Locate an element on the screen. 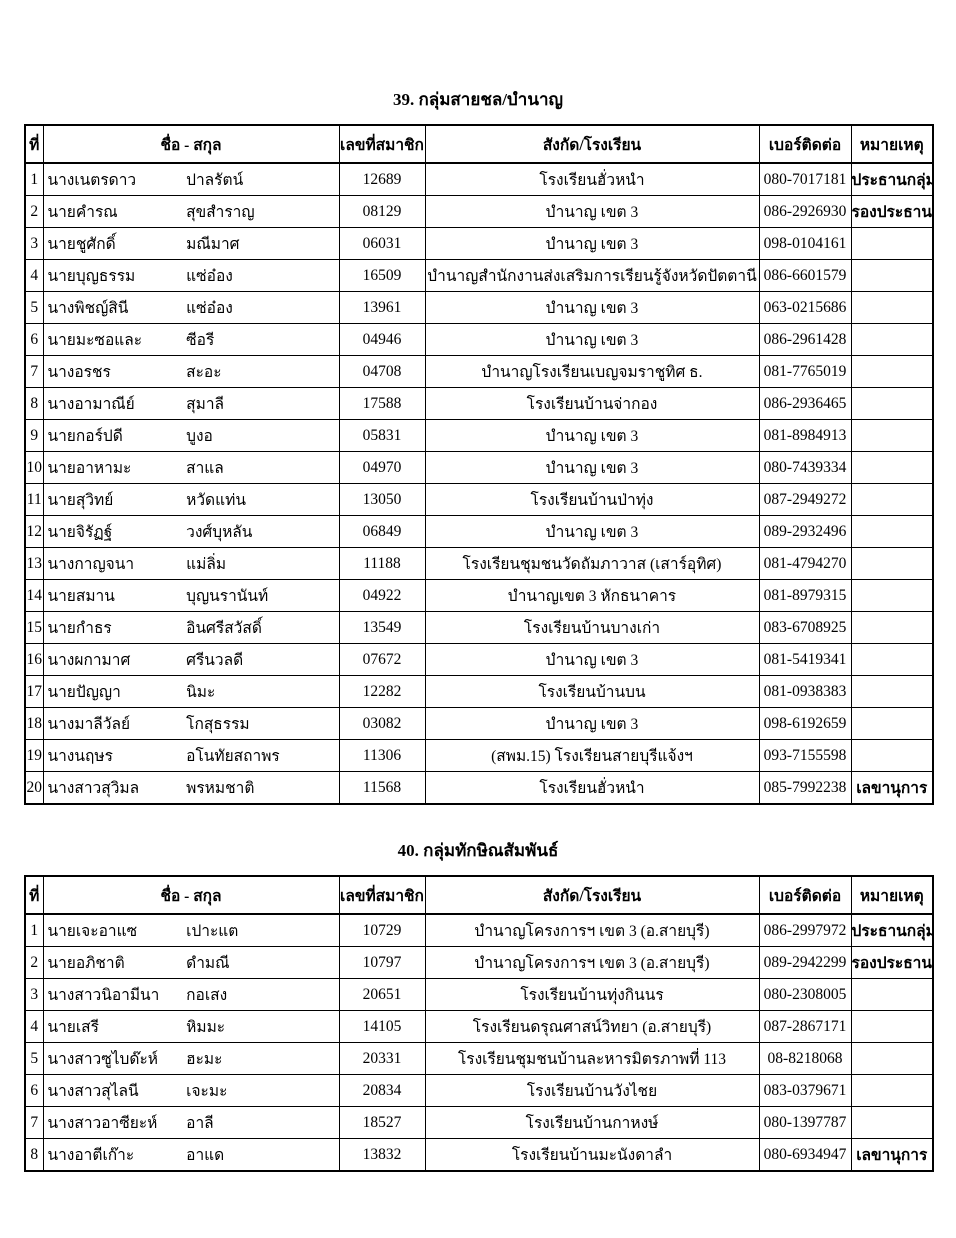 Image resolution: width=956 pixels, height=1238 pixels. school-cell: (สพม.15) โรงเรียนสายบุรีแจ้งฯ is located at coordinates (592, 755).